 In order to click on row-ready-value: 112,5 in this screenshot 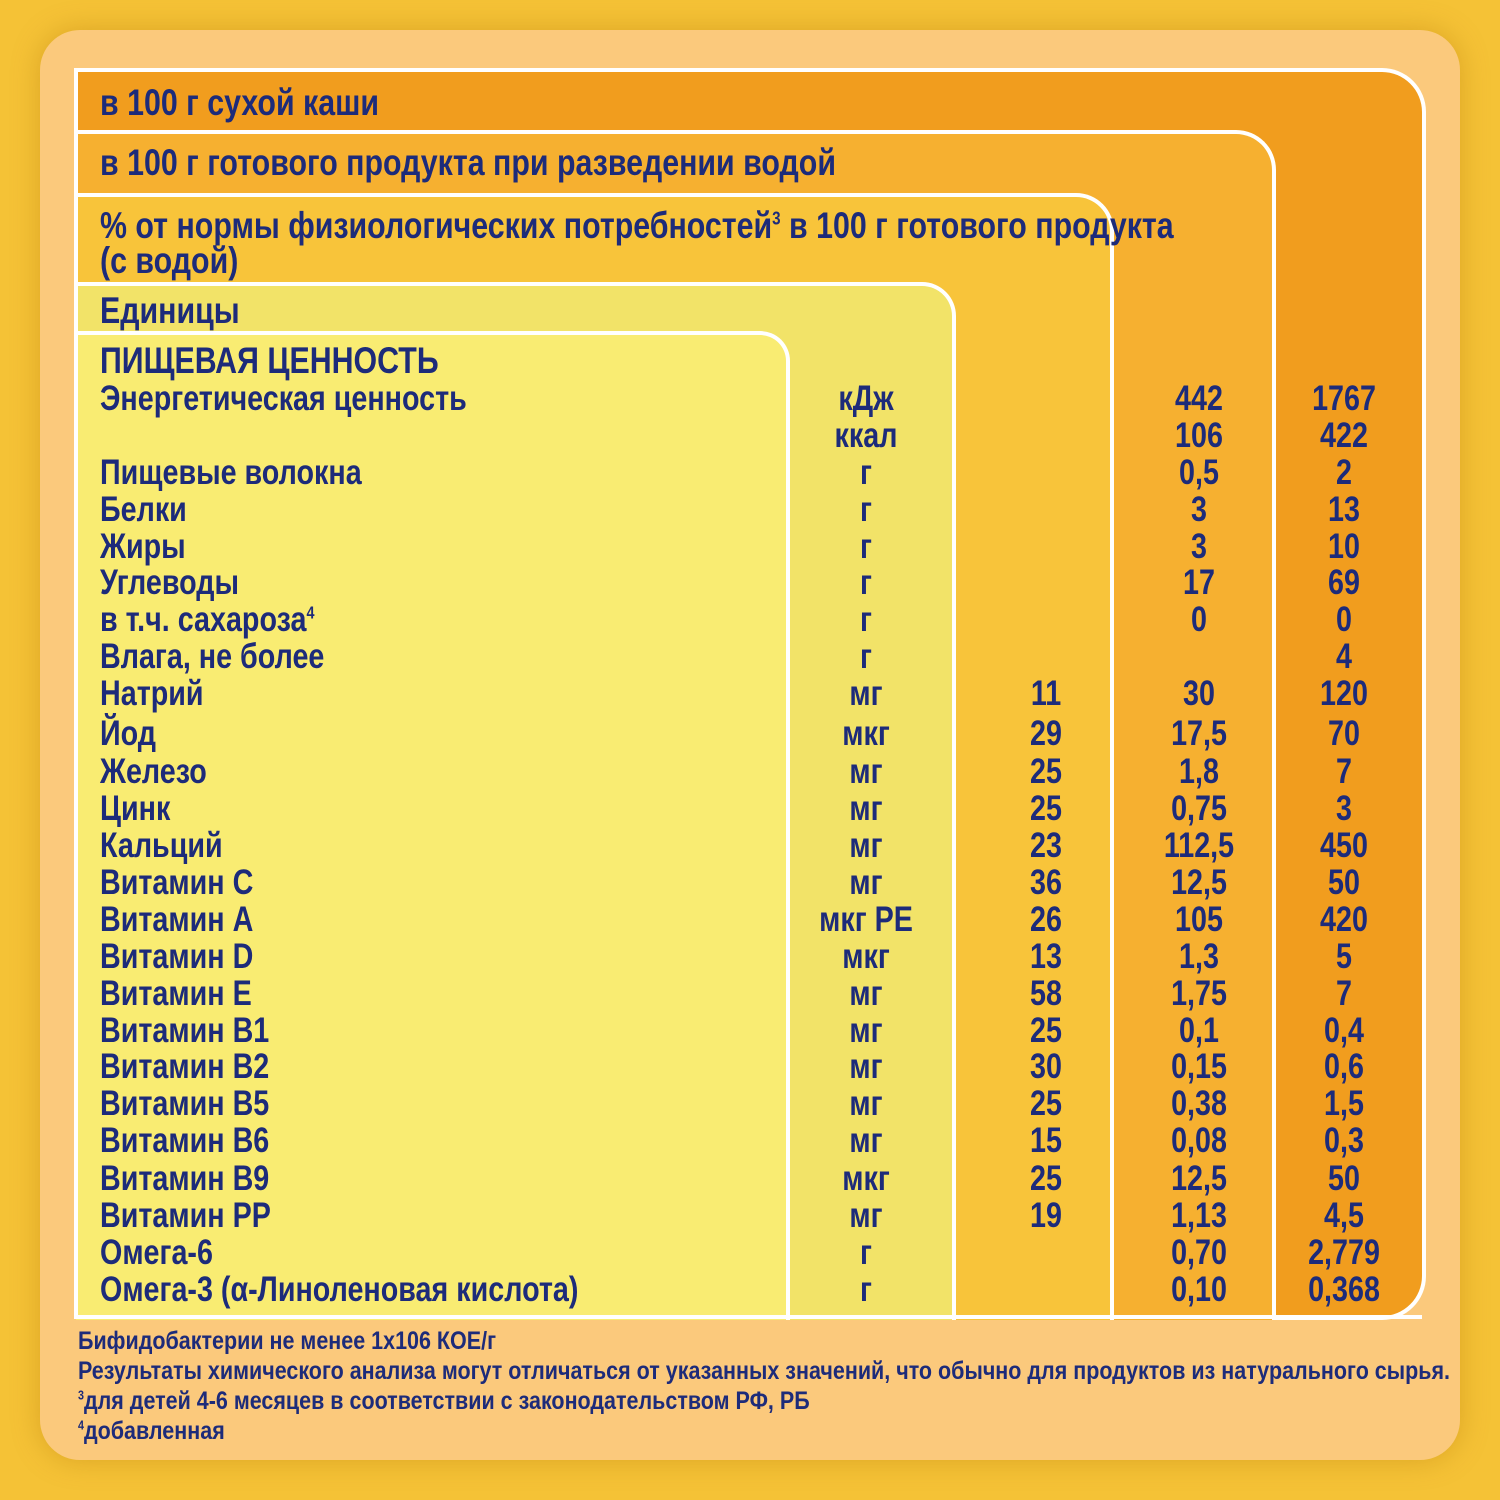, I will do `click(1199, 845)`.